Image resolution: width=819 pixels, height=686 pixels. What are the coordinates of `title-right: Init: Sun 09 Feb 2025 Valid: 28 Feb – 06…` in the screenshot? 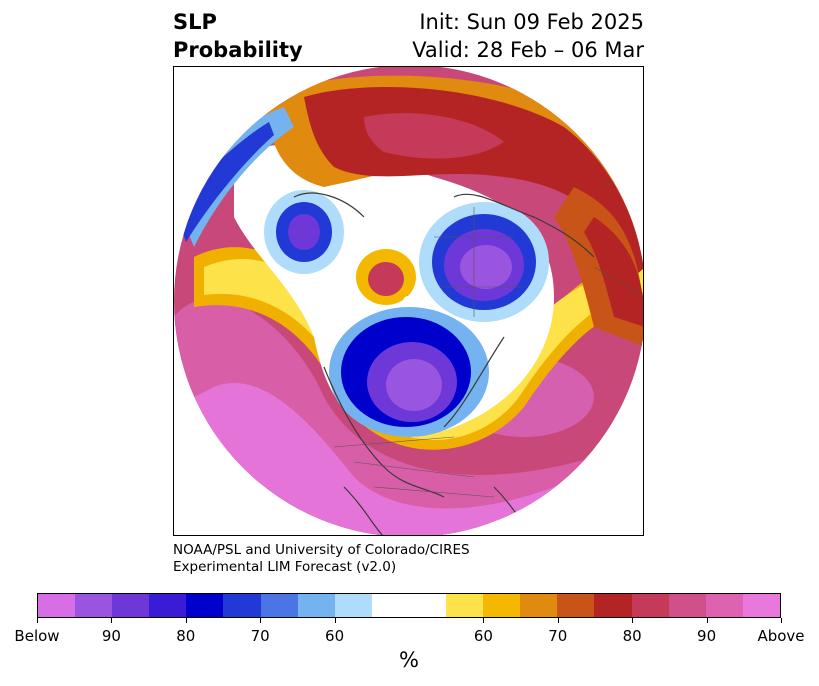 It's located at (528, 36).